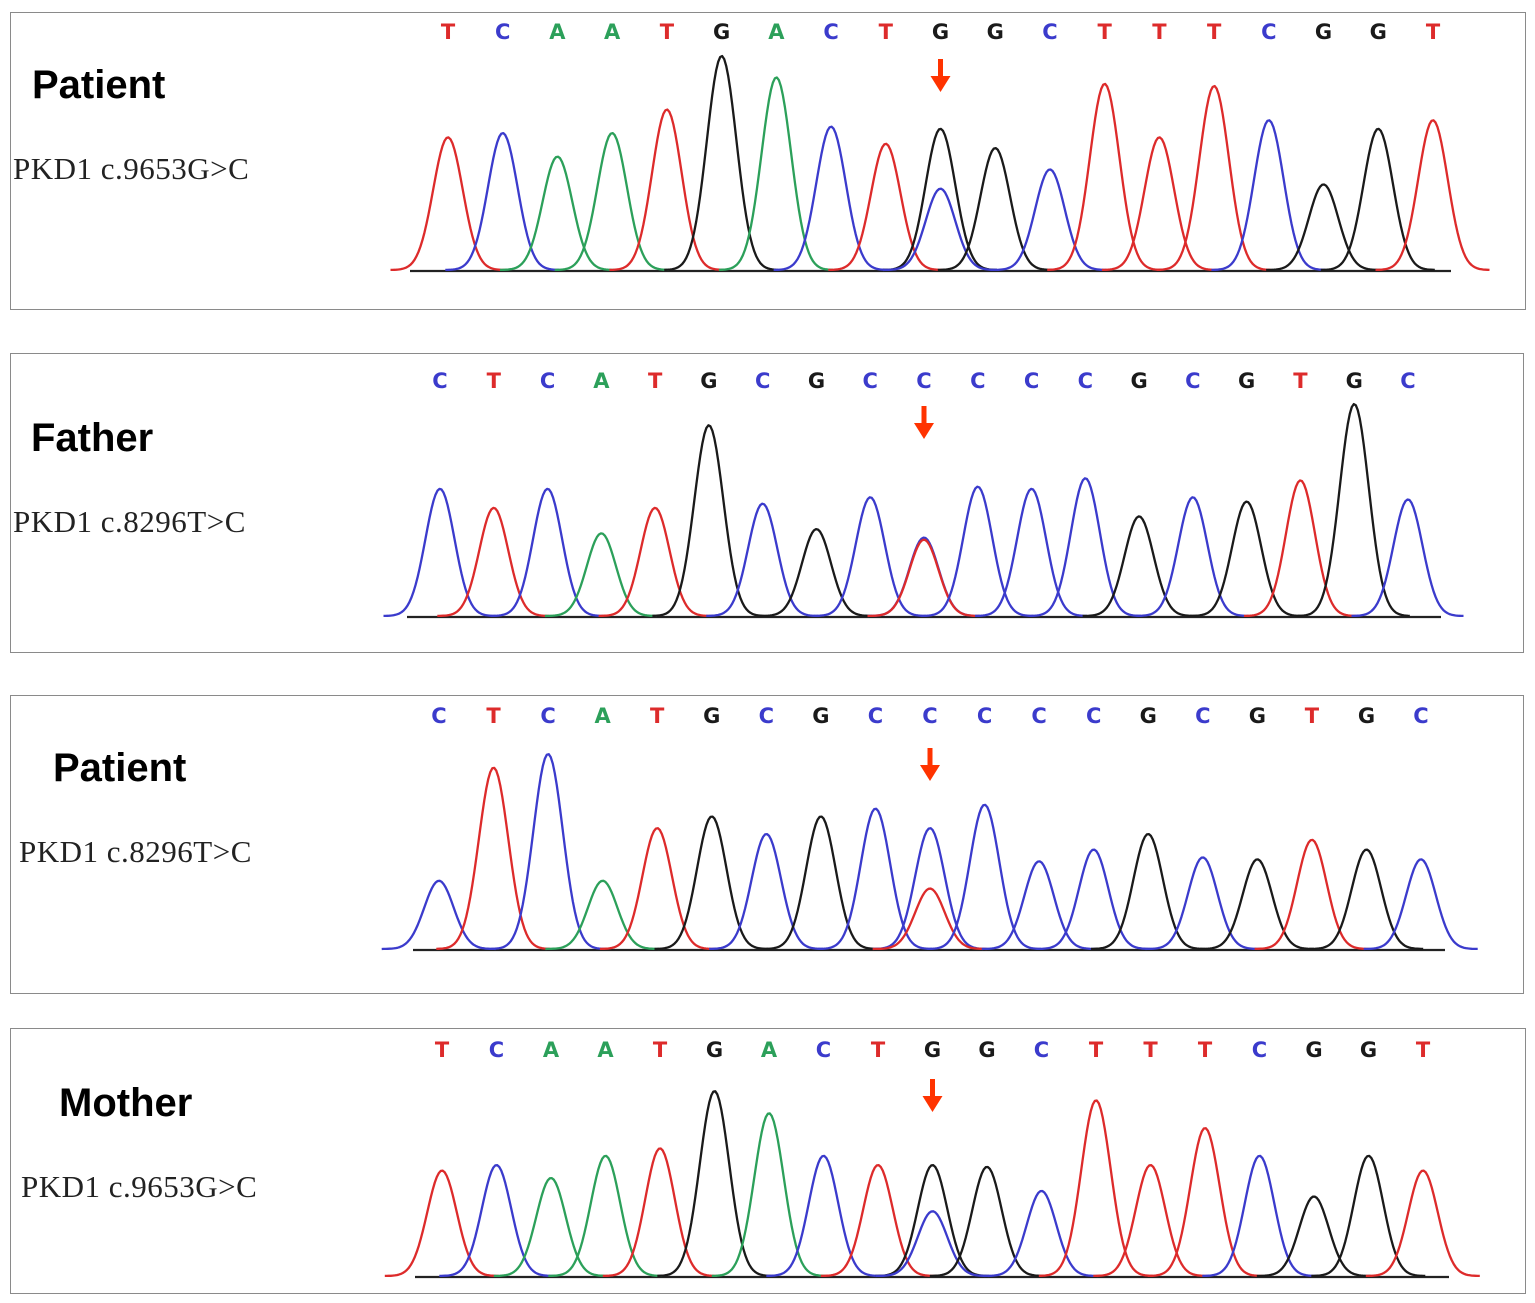 This screenshot has height=1303, width=1535. I want to click on secondary-peak, so click(939, 229).